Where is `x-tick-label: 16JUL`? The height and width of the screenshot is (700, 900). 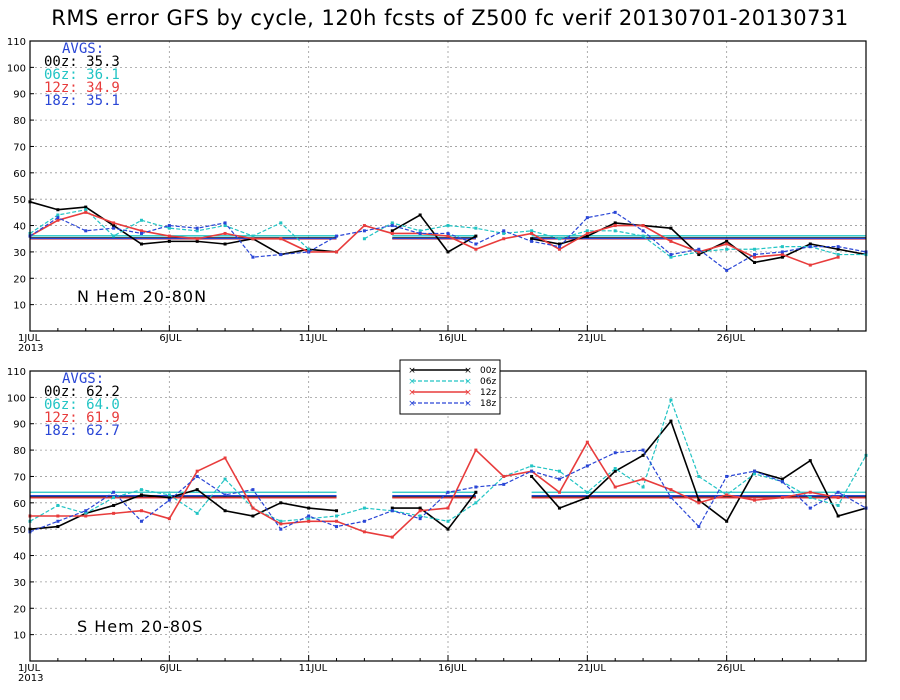 x-tick-label: 16JUL is located at coordinates (452, 338).